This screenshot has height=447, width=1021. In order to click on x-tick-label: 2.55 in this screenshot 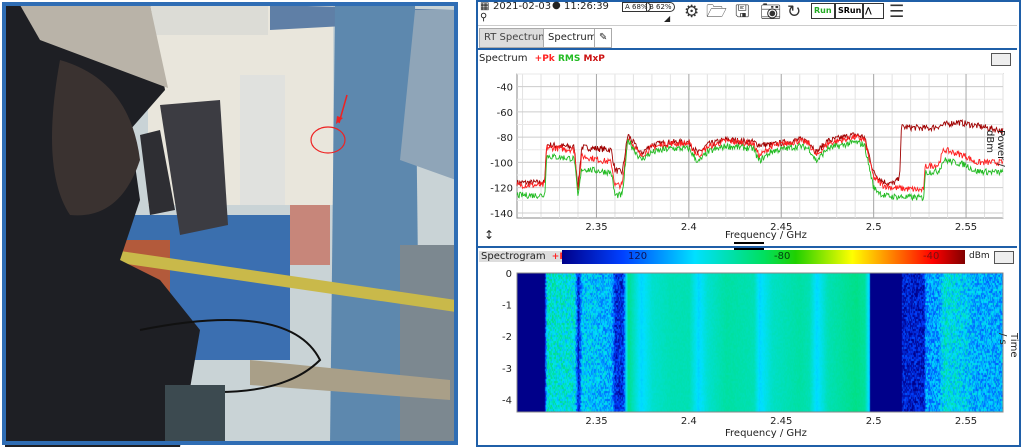, I will do `click(966, 227)`.